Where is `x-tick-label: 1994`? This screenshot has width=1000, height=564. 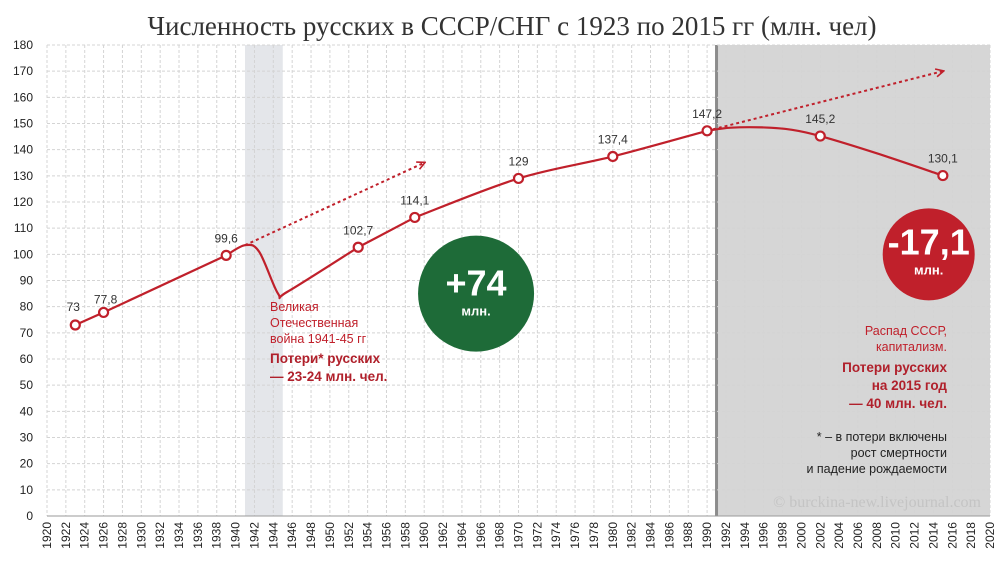
x-tick-label: 1994 is located at coordinates (745, 535).